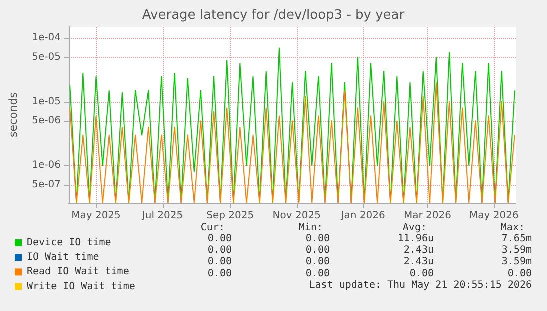  Describe the element at coordinates (416, 239) in the screenshot. I see `text: 11.96u` at that location.